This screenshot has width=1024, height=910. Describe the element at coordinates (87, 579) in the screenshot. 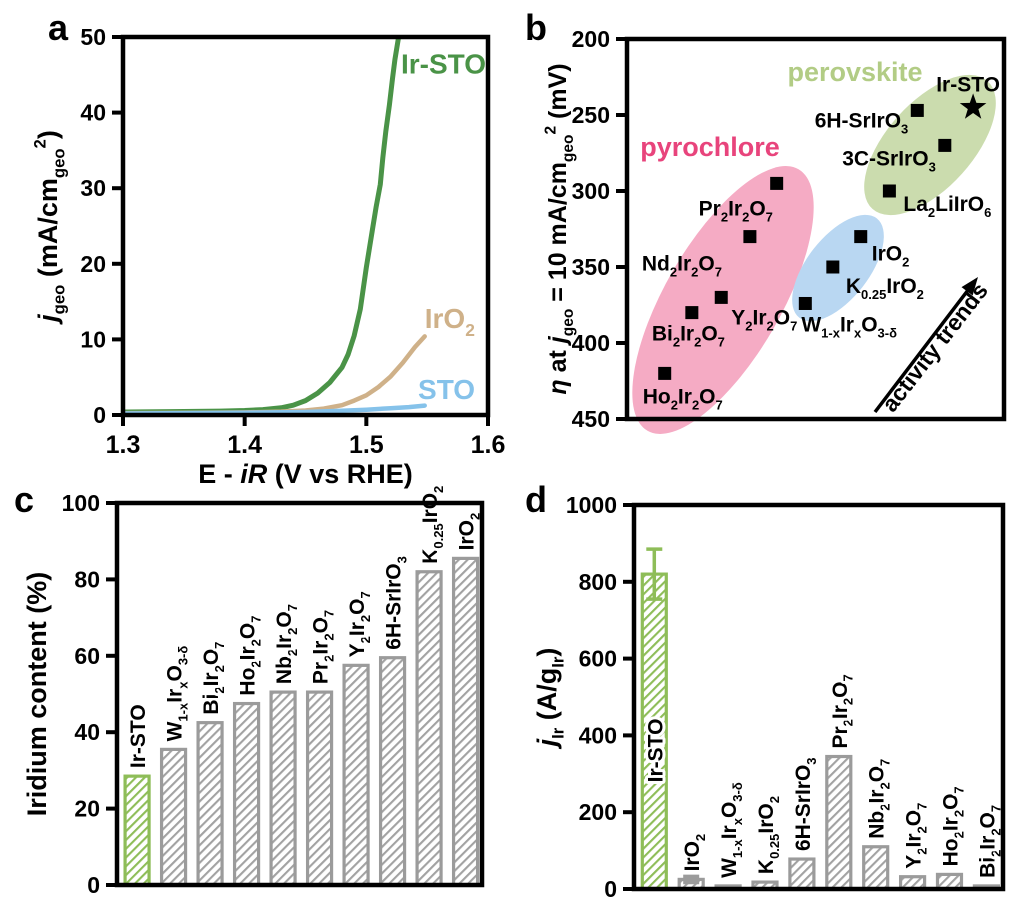

I see `y-tick-label: 80` at that location.